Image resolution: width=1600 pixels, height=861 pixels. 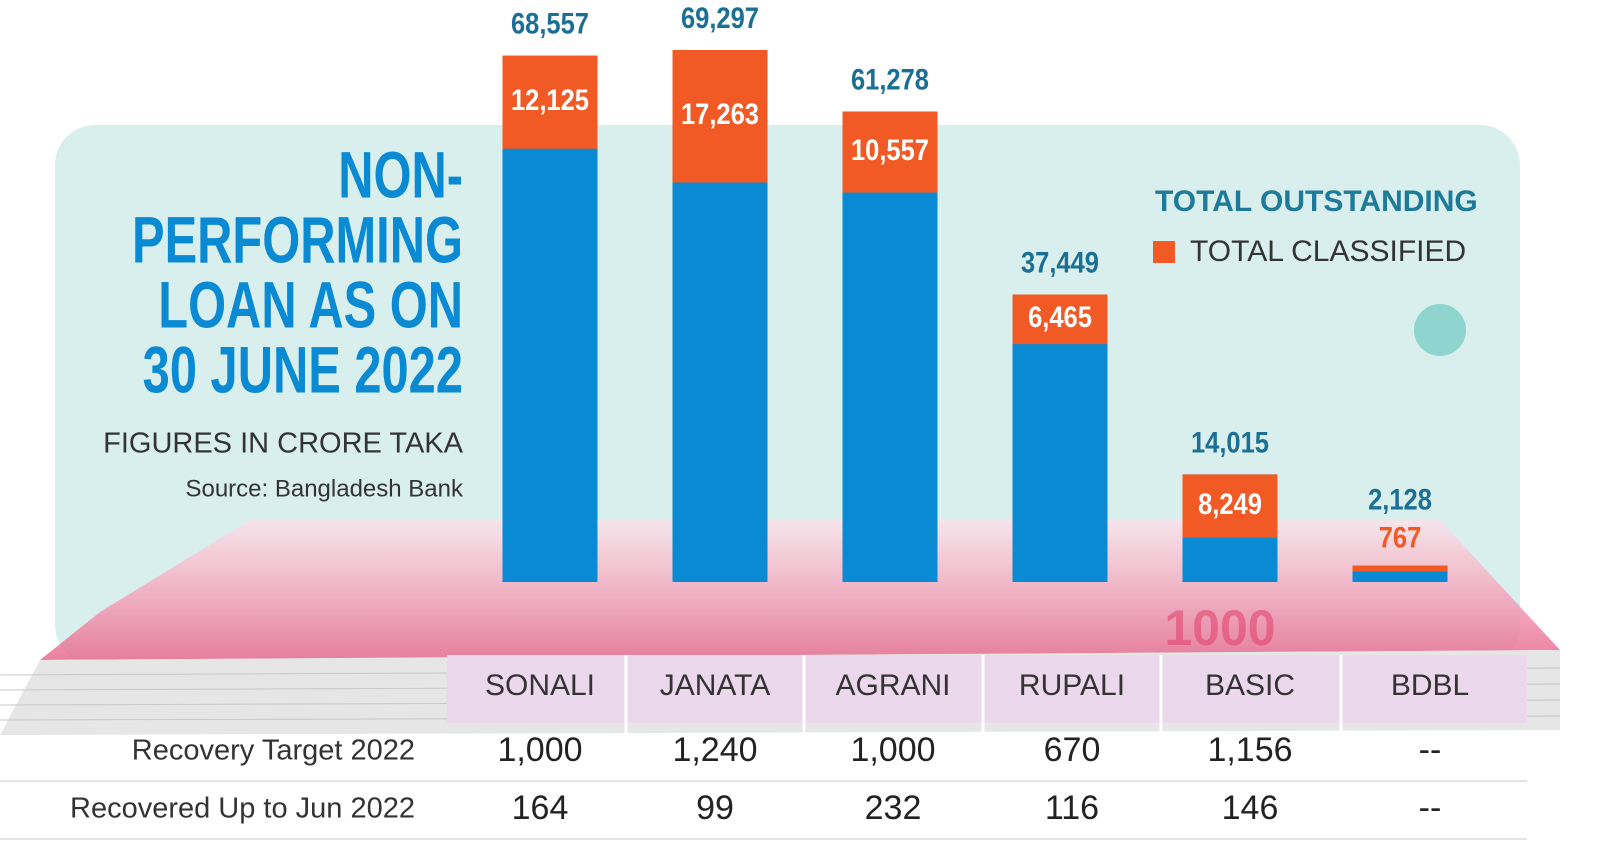 What do you see at coordinates (1440, 330) in the screenshot?
I see `logo` at bounding box center [1440, 330].